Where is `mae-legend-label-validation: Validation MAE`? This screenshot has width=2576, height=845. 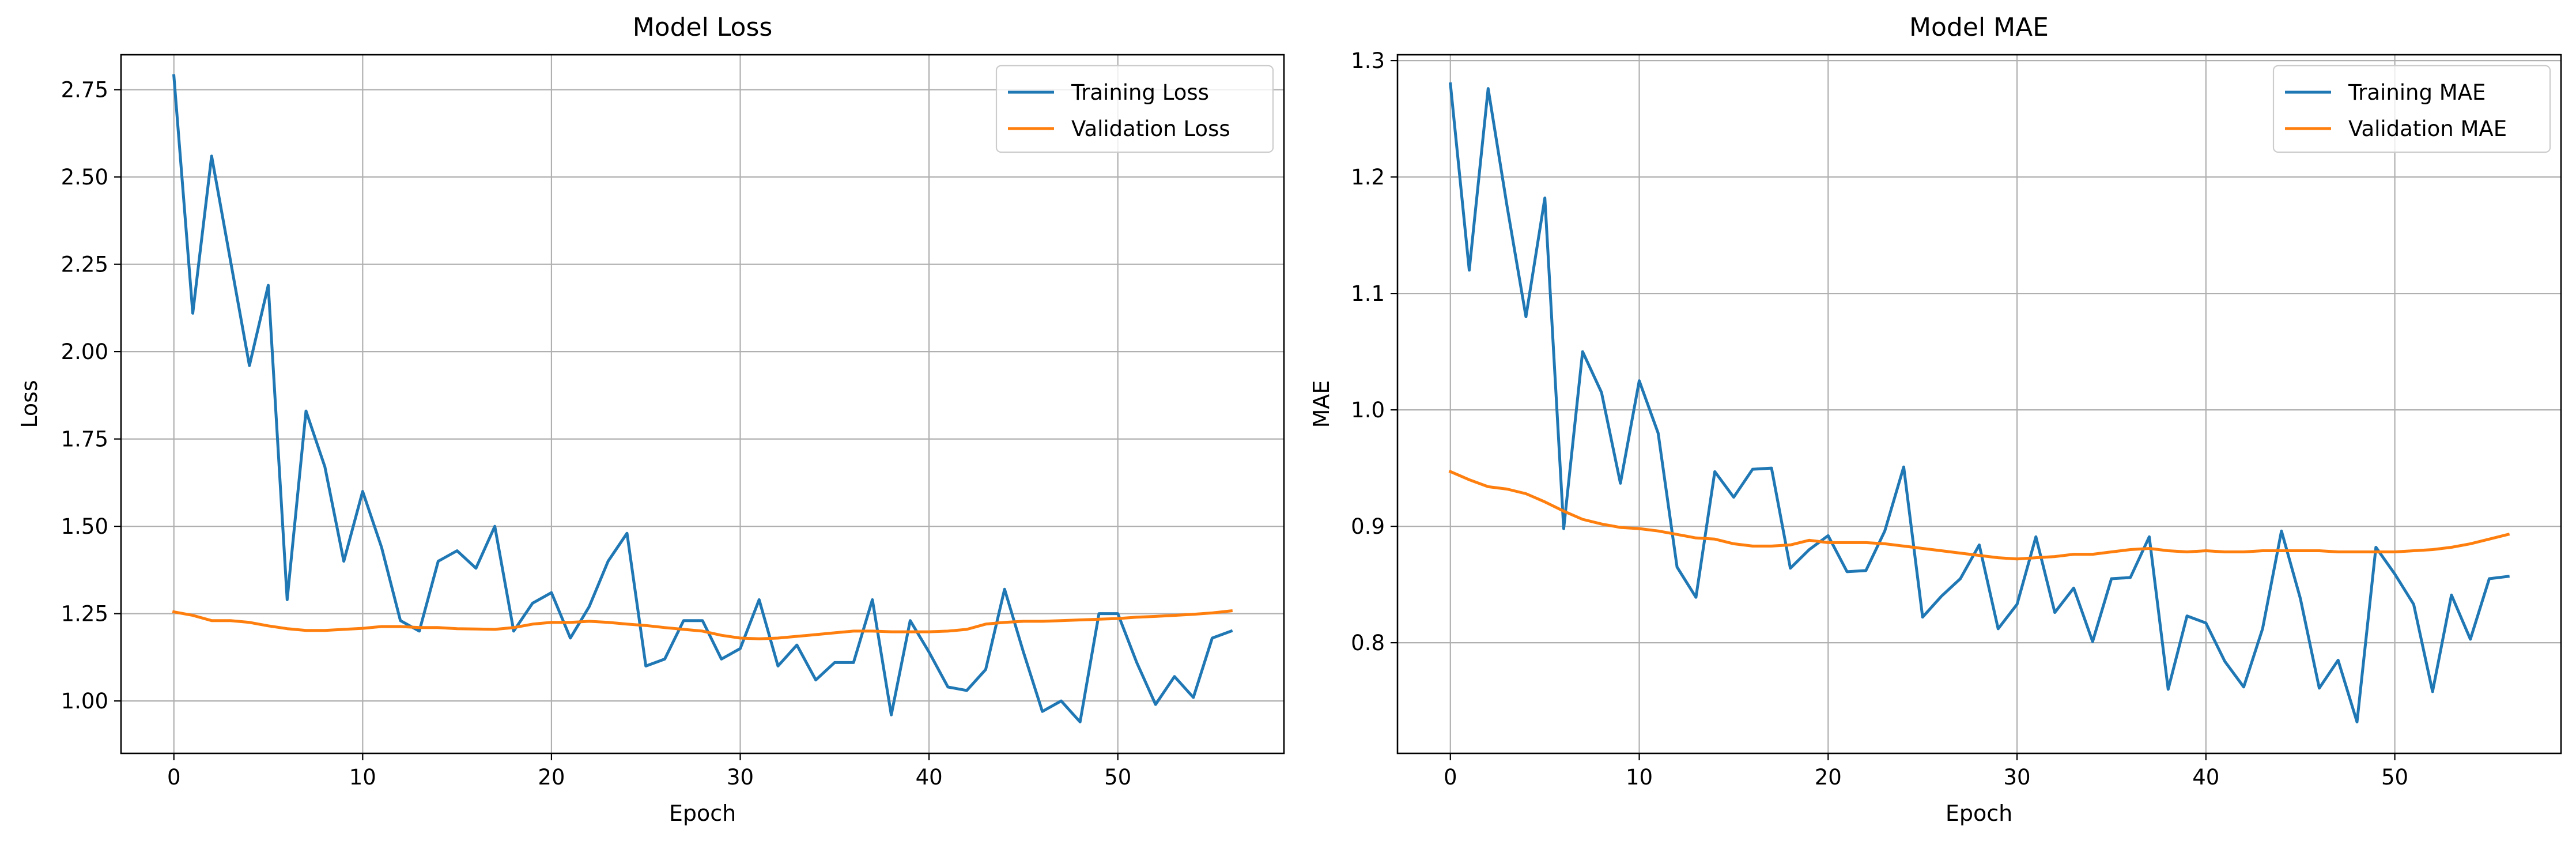 mae-legend-label-validation: Validation MAE is located at coordinates (2427, 128).